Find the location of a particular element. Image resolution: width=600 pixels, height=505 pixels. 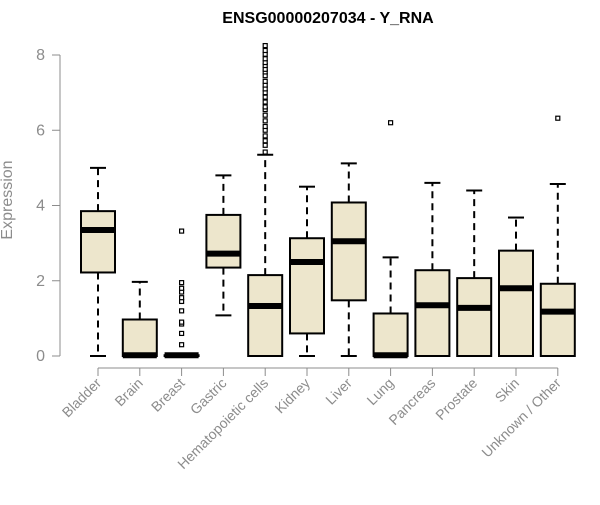

box-skin is located at coordinates (516, 286).